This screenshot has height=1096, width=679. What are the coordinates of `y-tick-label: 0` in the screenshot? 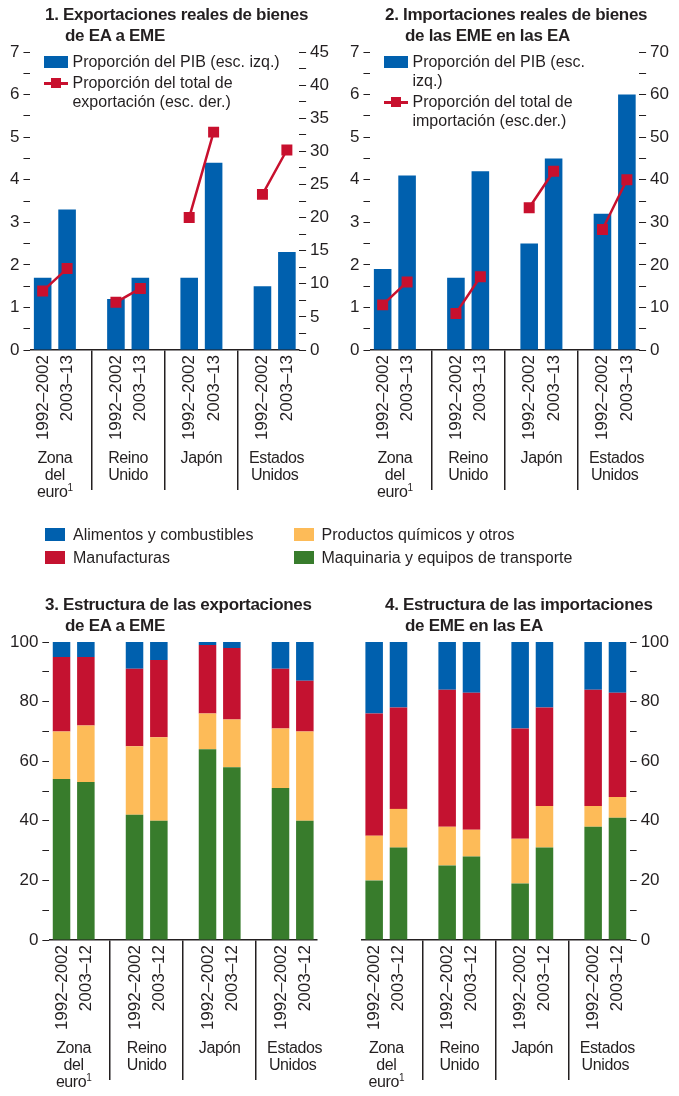 It's located at (14, 349).